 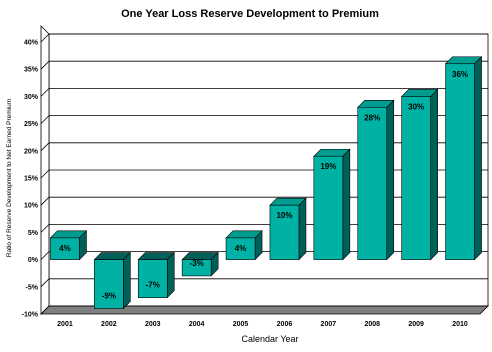 I want to click on y-tick-label: 40%, so click(x=31, y=43).